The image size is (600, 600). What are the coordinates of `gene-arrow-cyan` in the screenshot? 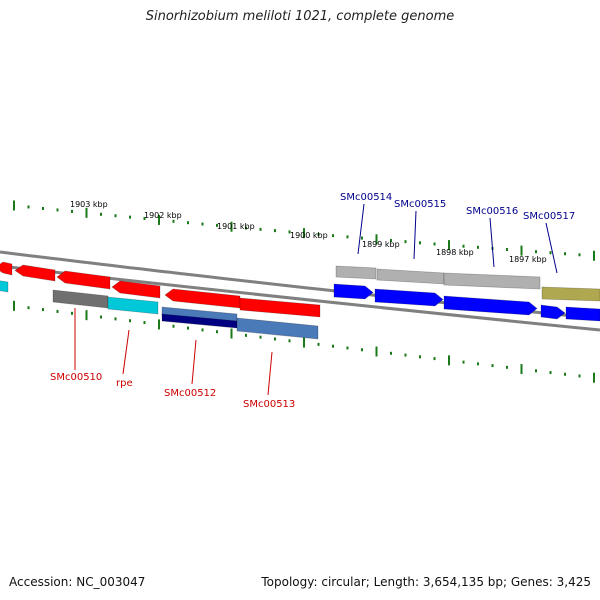 It's located at (4, 286).